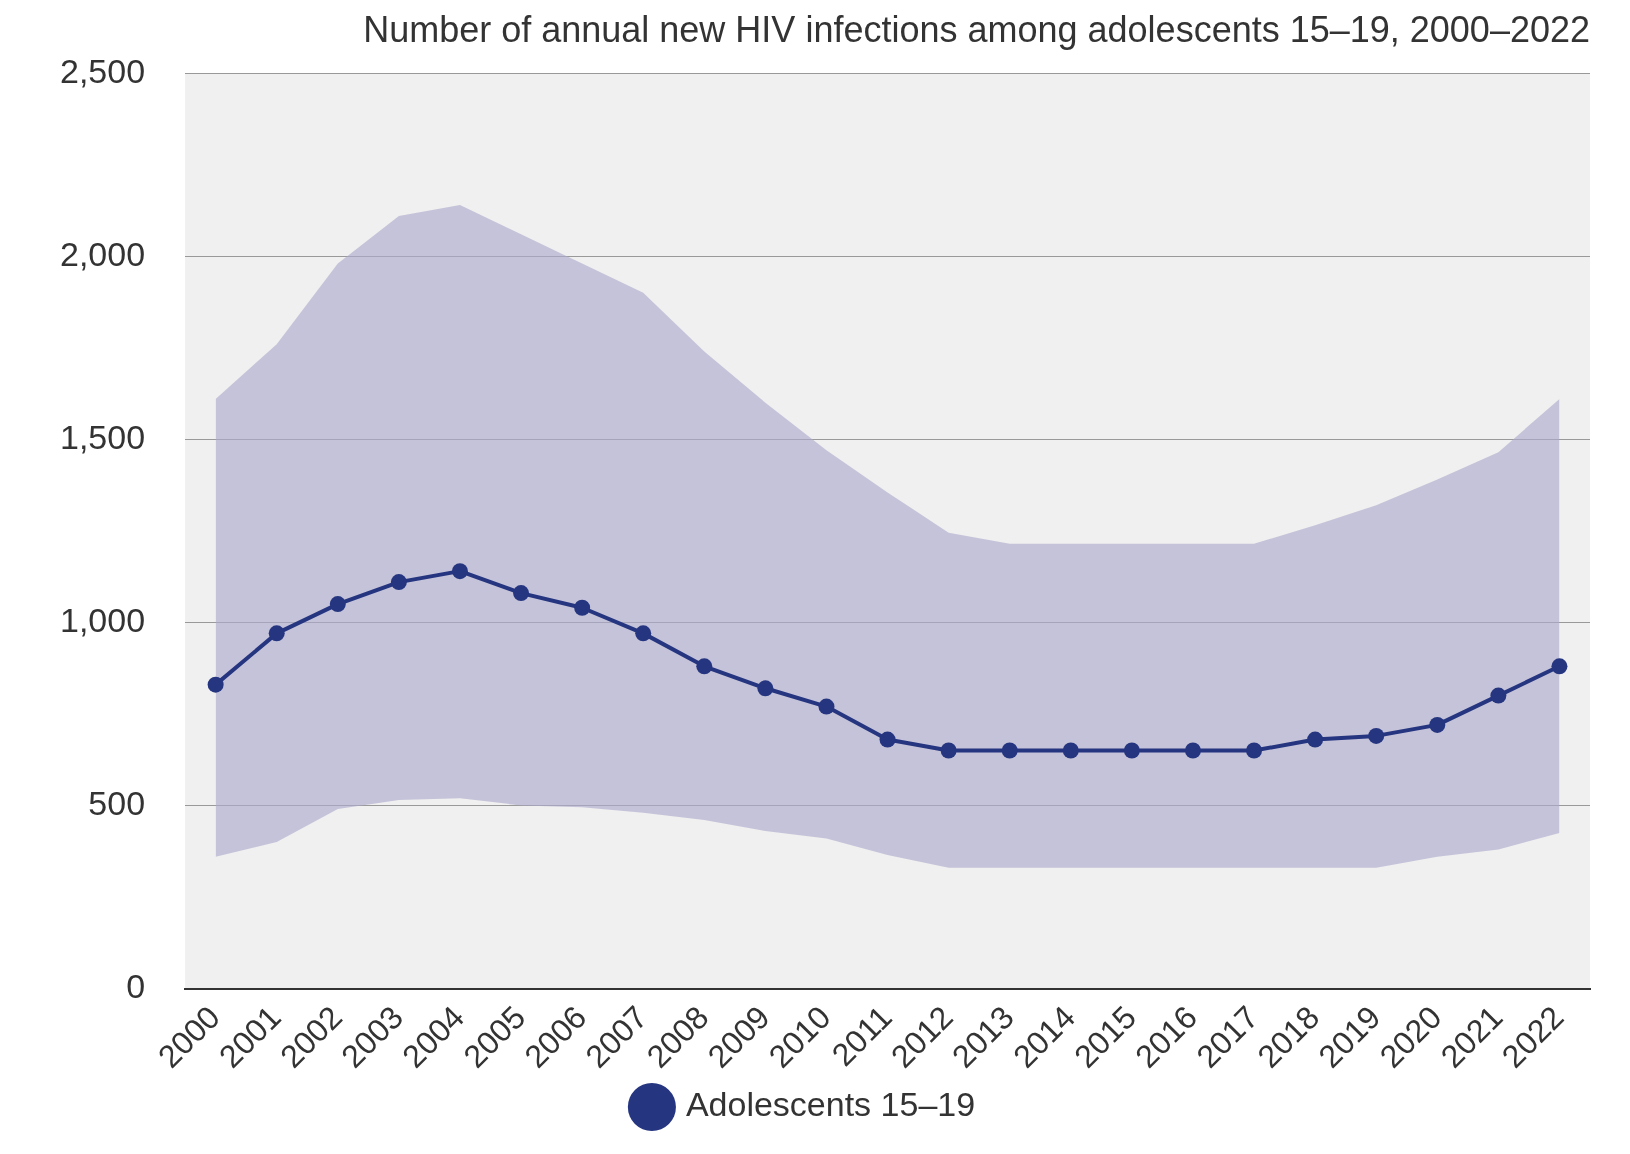  I want to click on y-tick-label: 1,500, so click(102, 436).